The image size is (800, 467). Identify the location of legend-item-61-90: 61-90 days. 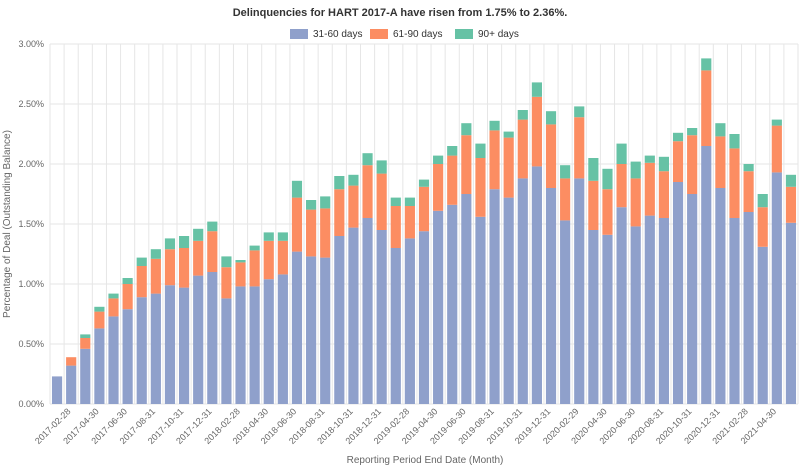
(406, 34).